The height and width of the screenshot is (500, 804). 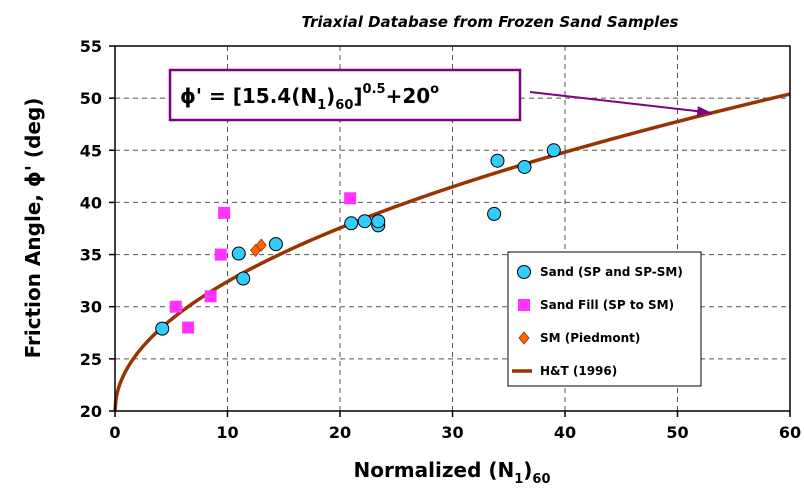 What do you see at coordinates (321, 105) in the screenshot?
I see `equation-sub1: 1` at bounding box center [321, 105].